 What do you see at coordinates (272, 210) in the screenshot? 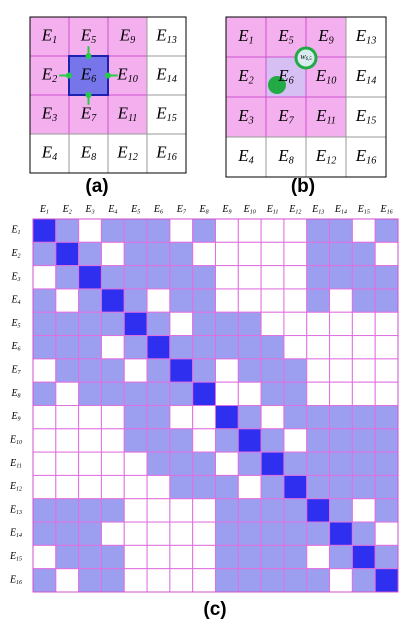
I see `column-label: E11` at bounding box center [272, 210].